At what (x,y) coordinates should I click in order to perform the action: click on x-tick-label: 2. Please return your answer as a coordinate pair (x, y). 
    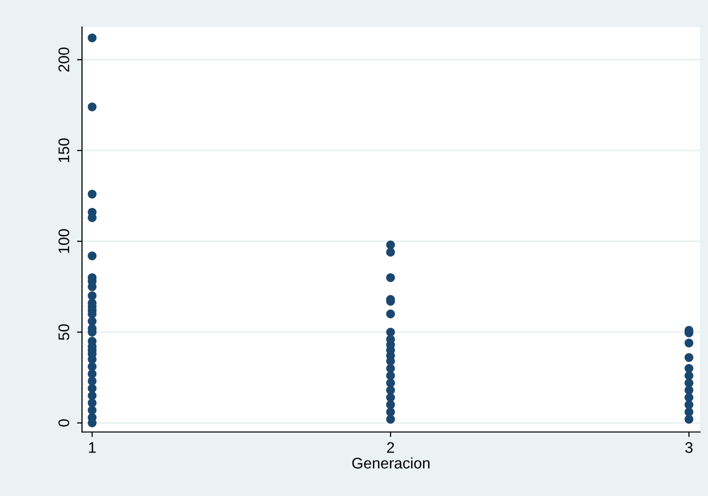
    Looking at the image, I should click on (390, 447).